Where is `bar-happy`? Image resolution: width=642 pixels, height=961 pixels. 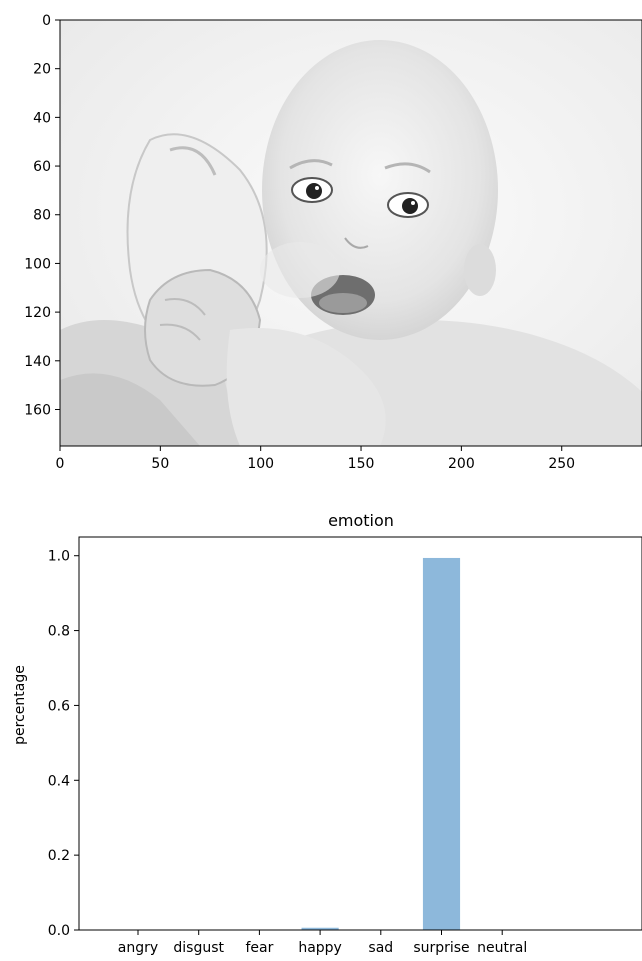 bar-happy is located at coordinates (320, 928).